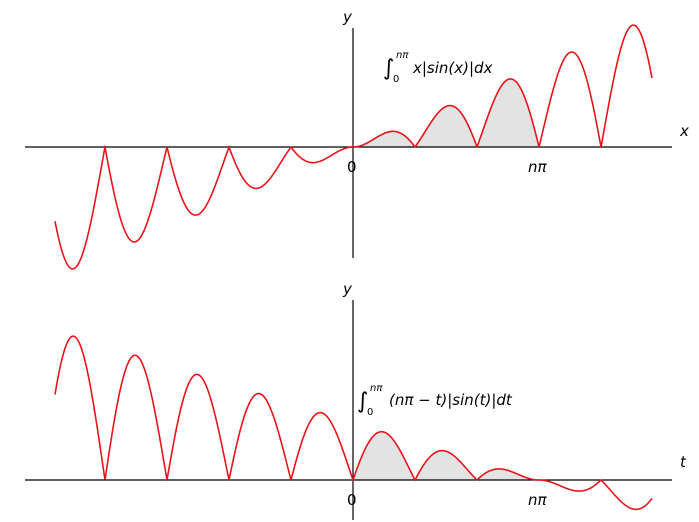  I want to click on bottom-integral-upper: nπ, so click(376, 388).